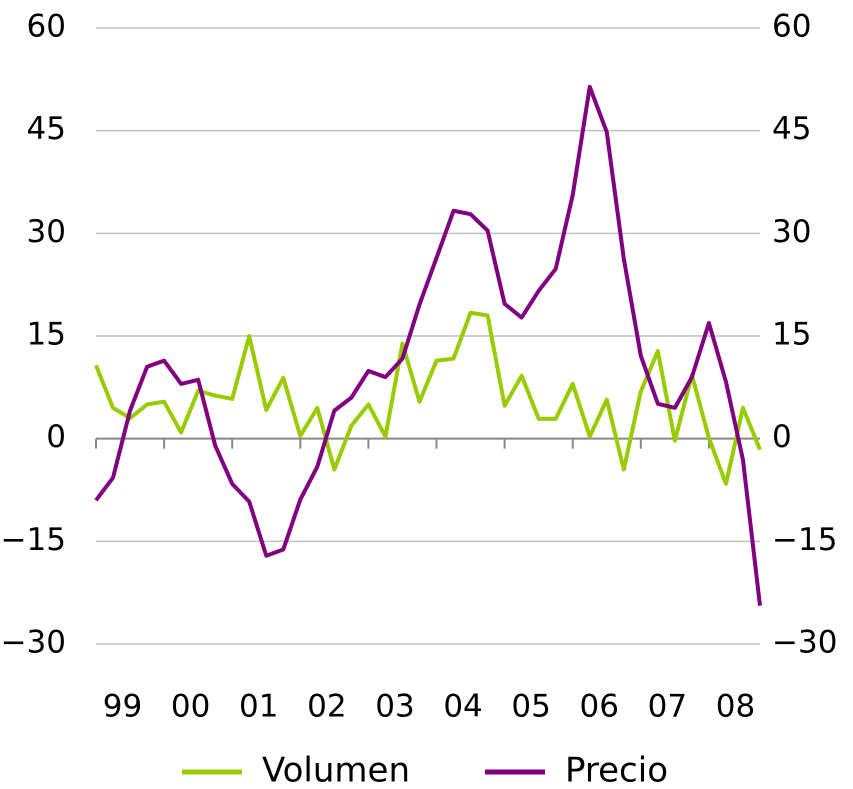 Image resolution: width=853 pixels, height=789 pixels. Describe the element at coordinates (33, 540) in the screenshot. I see `y-tick-label: −15` at that location.